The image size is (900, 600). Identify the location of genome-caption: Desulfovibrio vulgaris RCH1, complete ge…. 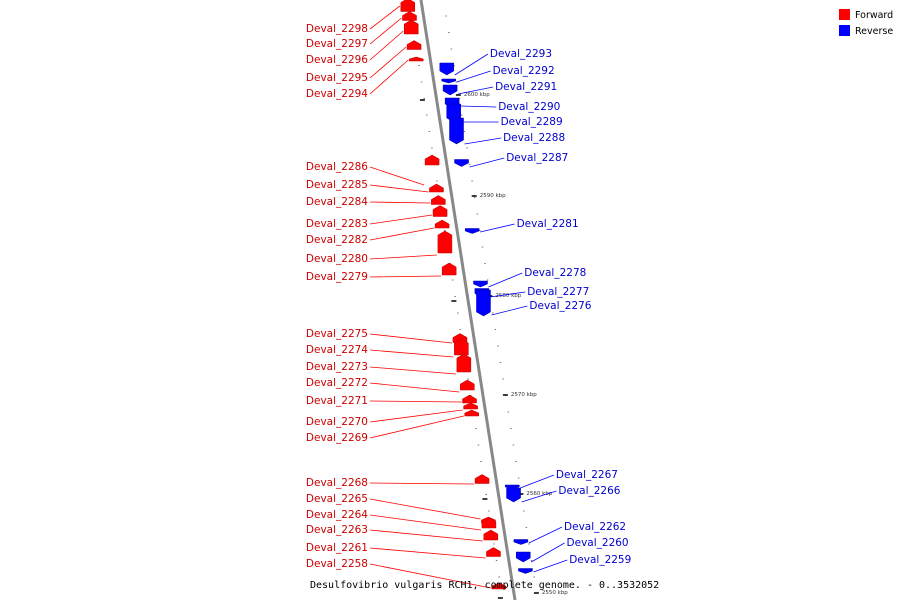
(484, 585).